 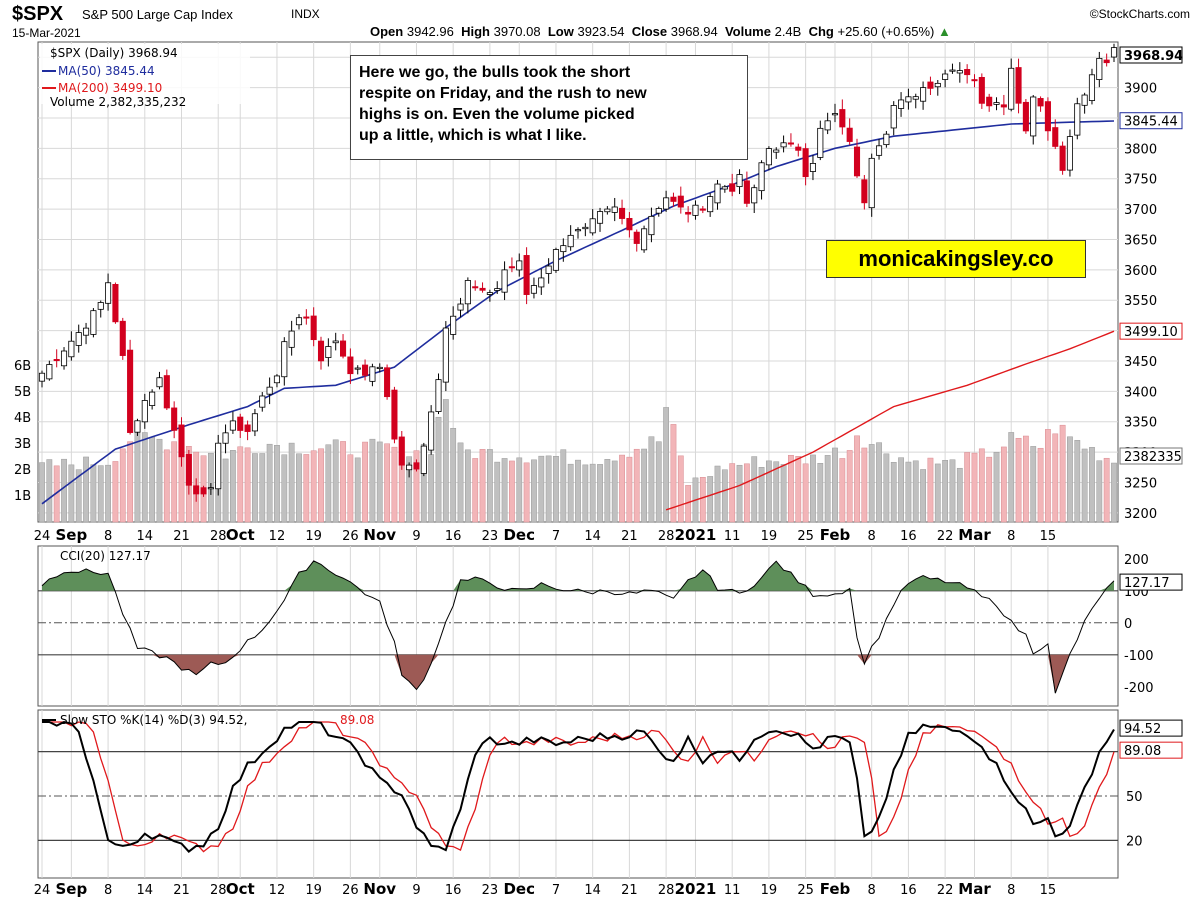 What do you see at coordinates (46, 33) in the screenshot?
I see `header-date: 15-Mar-2021` at bounding box center [46, 33].